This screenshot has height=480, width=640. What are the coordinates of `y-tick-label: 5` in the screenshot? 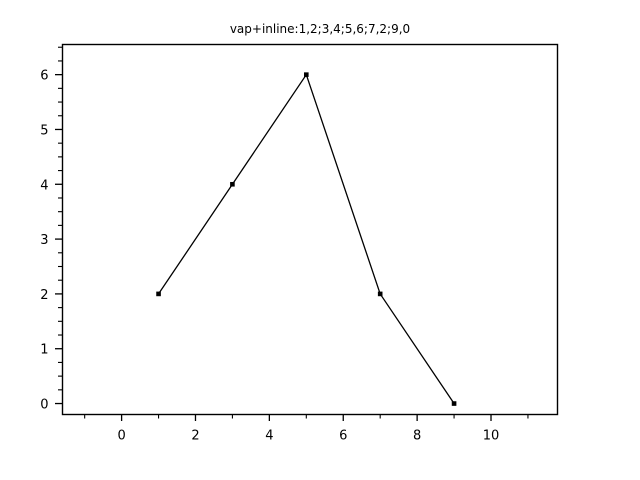 It's located at (44, 130).